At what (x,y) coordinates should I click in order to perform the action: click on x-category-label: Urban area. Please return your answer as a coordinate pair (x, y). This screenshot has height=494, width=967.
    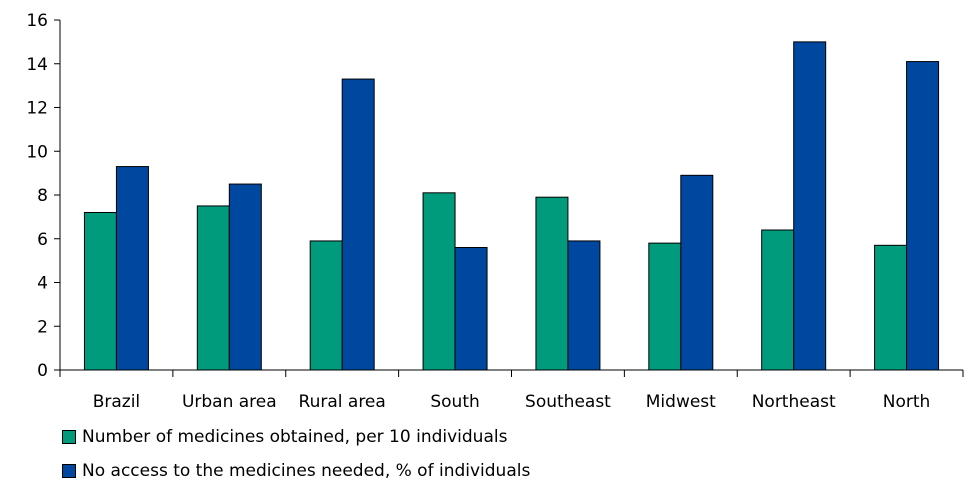
    Looking at the image, I should click on (229, 402).